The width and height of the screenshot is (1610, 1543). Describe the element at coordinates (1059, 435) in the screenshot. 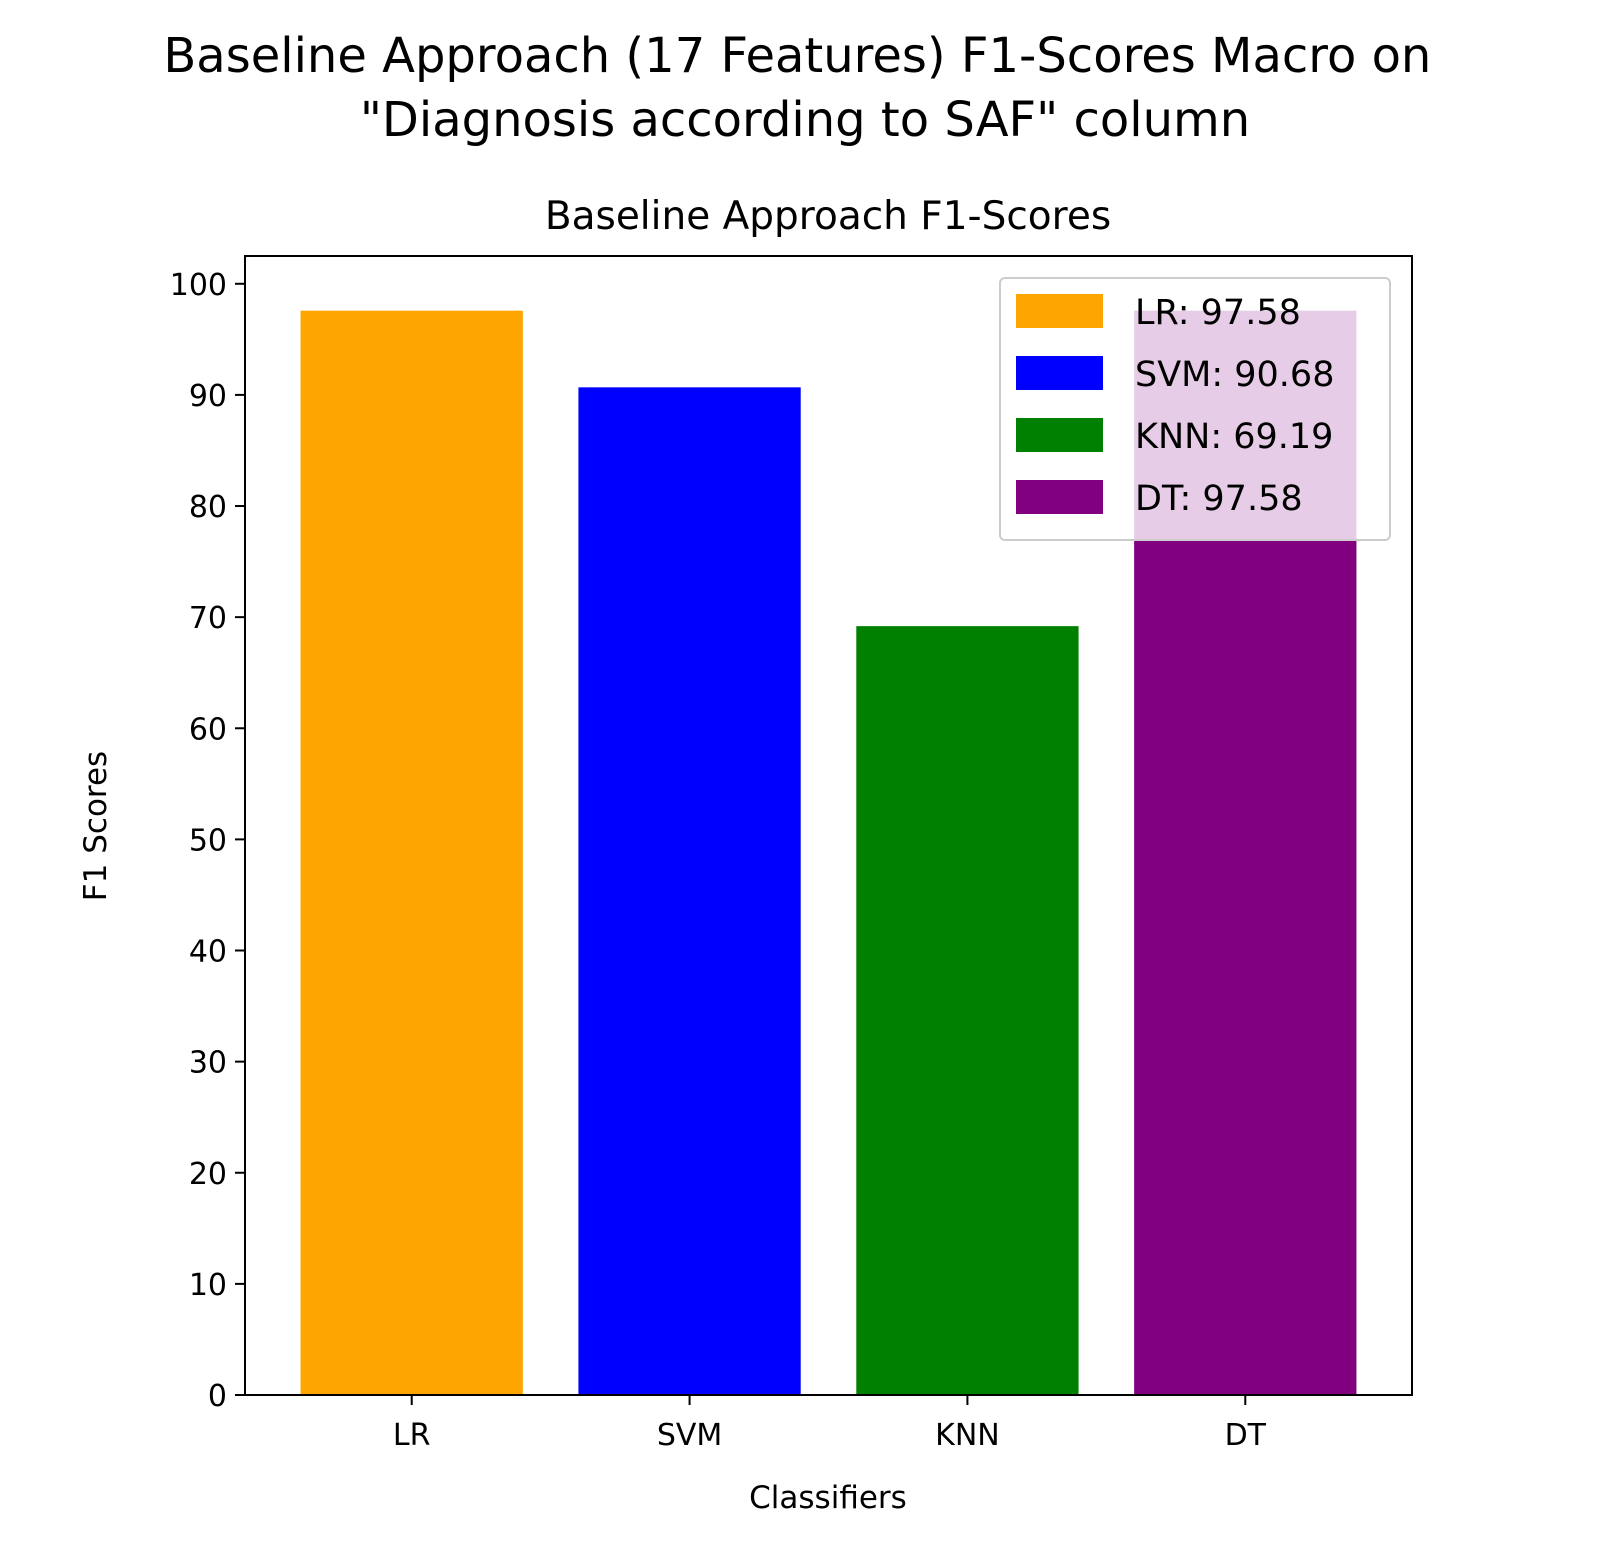

I see `legend-swatch-knn` at that location.